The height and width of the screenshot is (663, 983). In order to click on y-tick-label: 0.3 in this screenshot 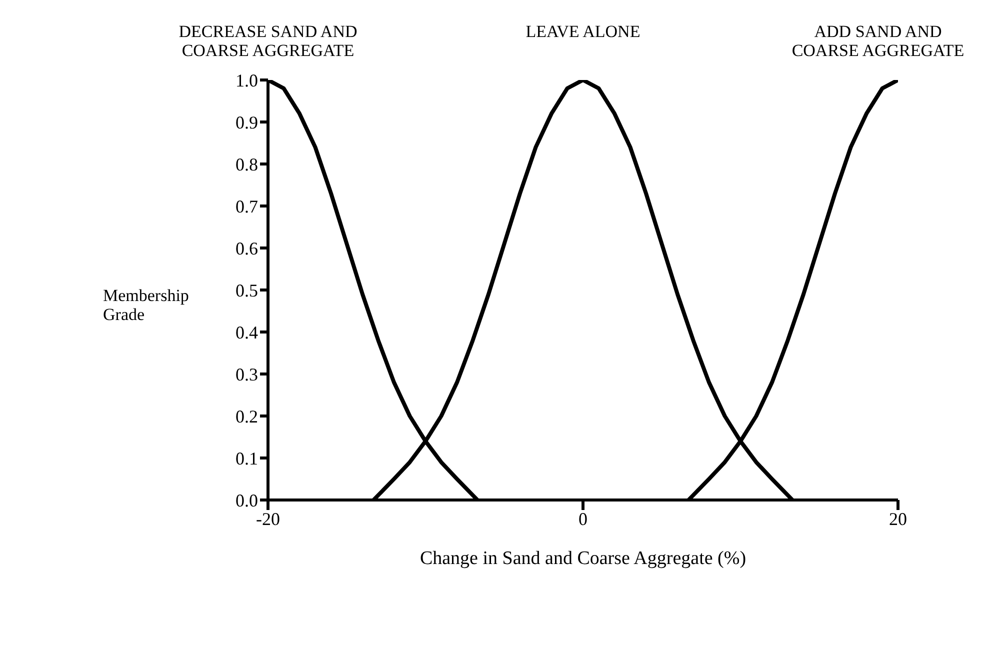, I will do `click(247, 374)`.